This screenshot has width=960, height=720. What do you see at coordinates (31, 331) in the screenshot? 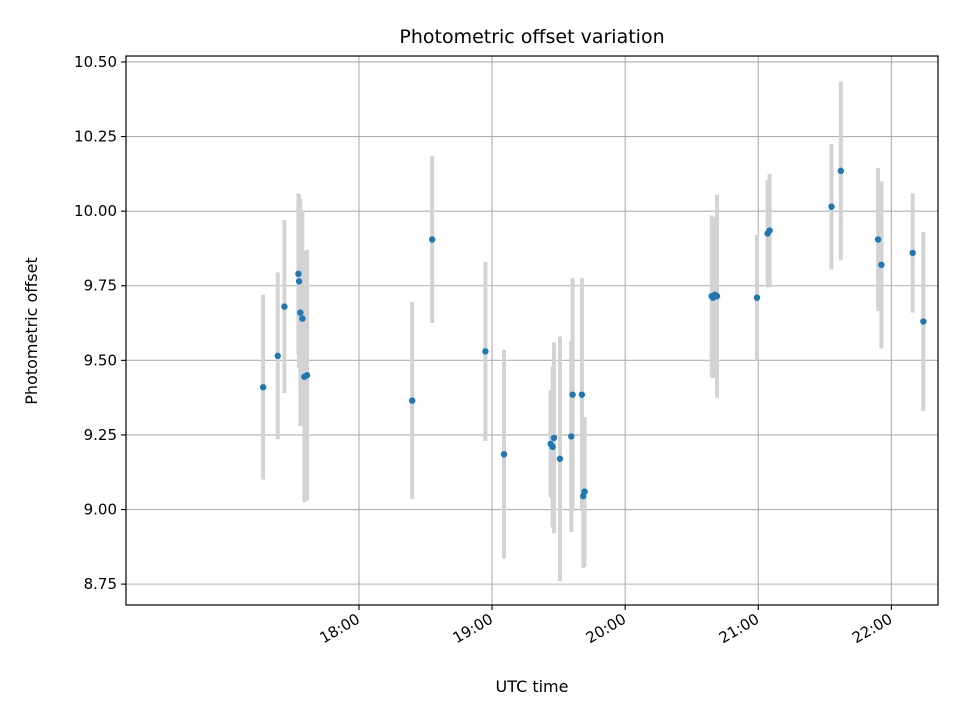
I see `y-axis-label: Photometric offset` at bounding box center [31, 331].